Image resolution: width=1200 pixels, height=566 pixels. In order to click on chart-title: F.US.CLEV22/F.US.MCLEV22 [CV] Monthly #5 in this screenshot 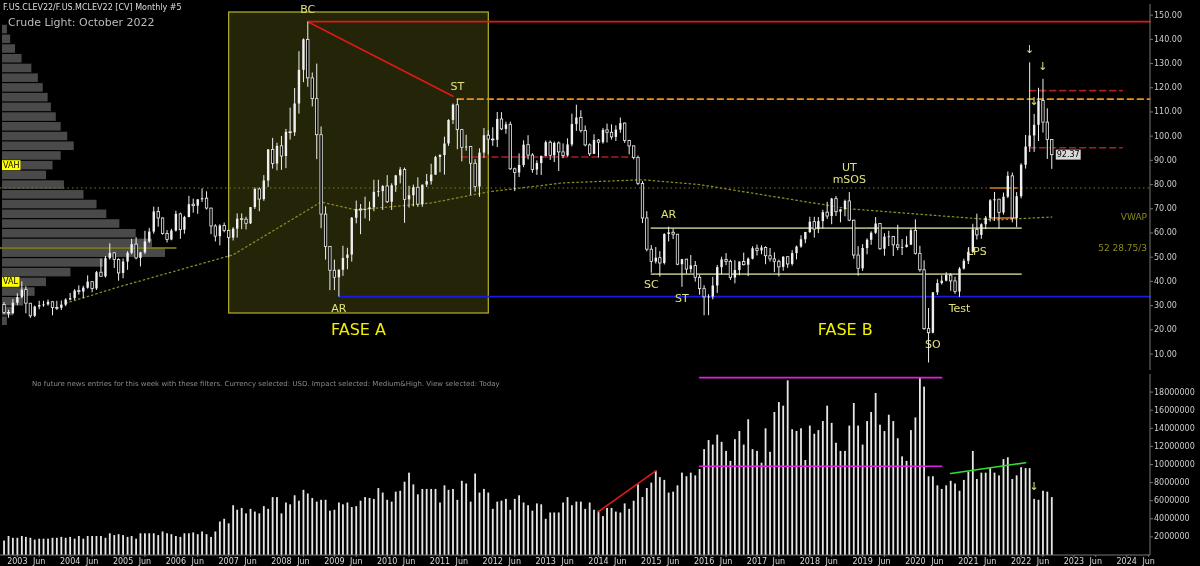, I will do `click(92, 7)`.